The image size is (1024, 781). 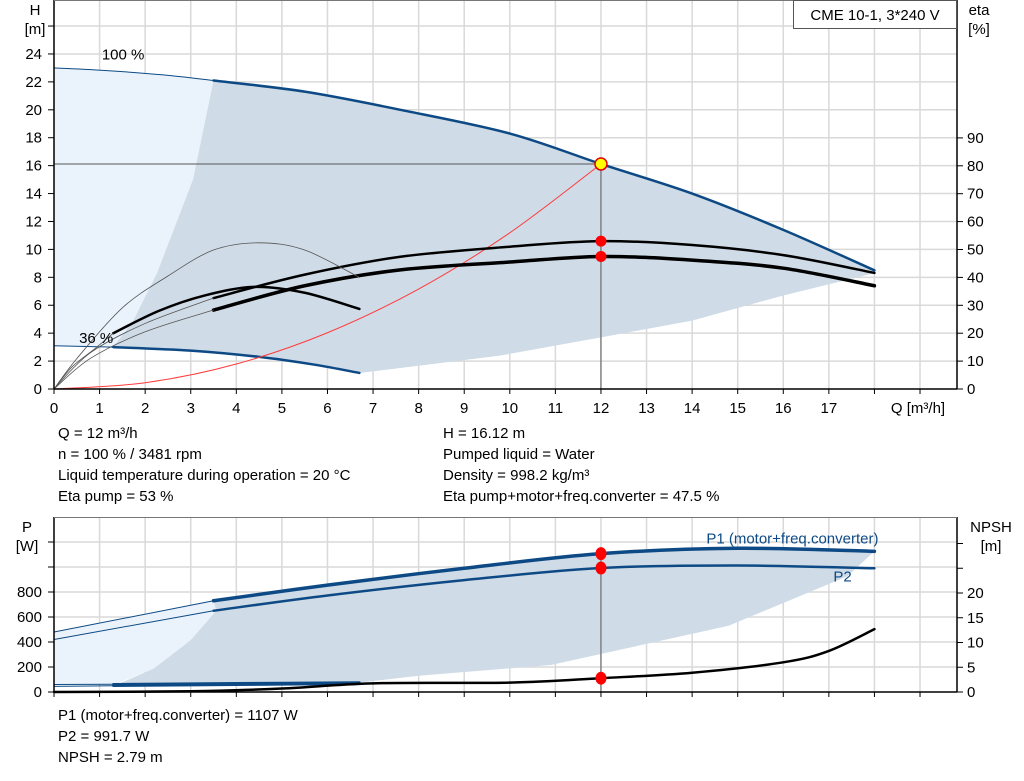 I want to click on y2-tick-label: 50, so click(x=975, y=250).